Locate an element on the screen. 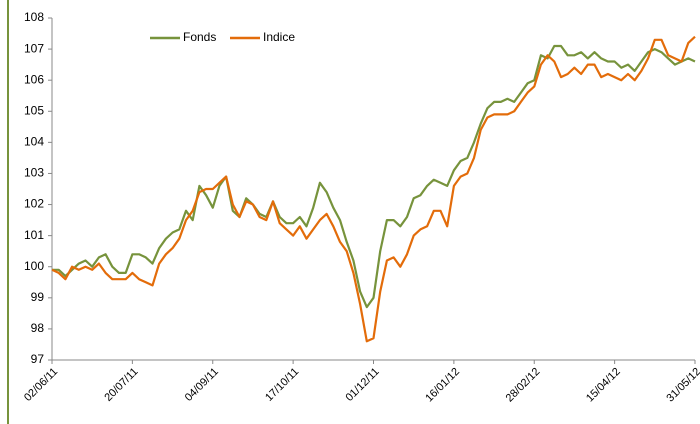 This screenshot has height=424, width=700. y-tick-label: 106 is located at coordinates (34, 79).